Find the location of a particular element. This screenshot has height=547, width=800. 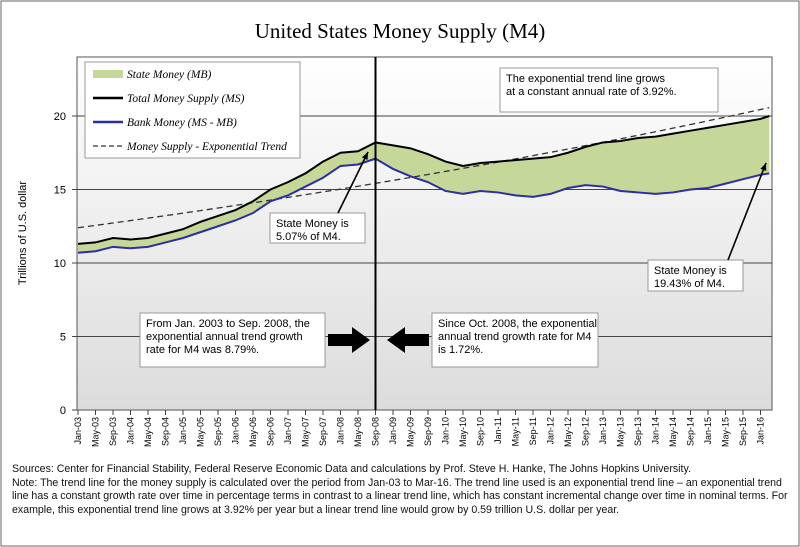

x-tick-label: May-04 is located at coordinates (148, 432).